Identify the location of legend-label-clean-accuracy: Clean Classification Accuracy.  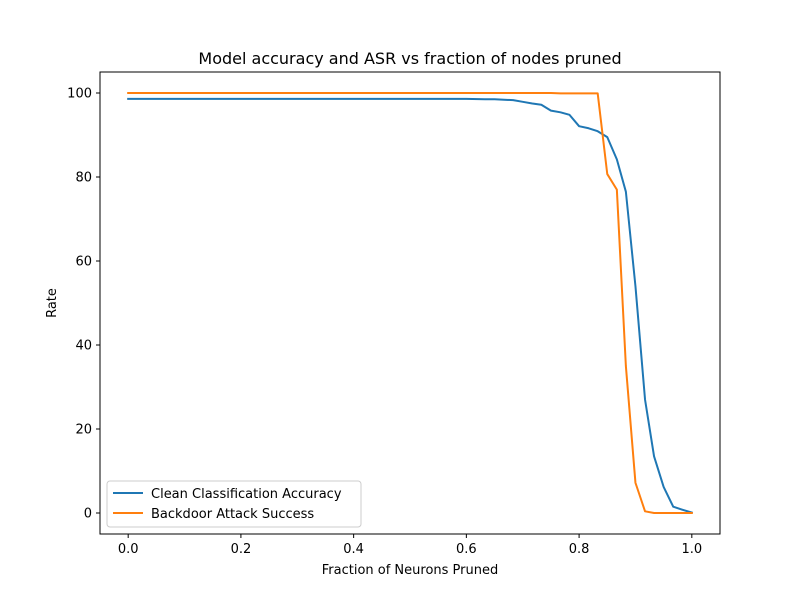
(246, 494).